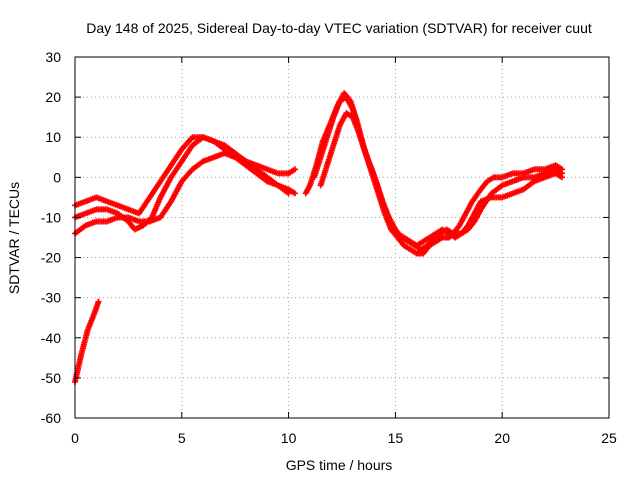 This screenshot has height=480, width=640. Describe the element at coordinates (441, 179) in the screenshot. I see `series-trace-g` at that location.